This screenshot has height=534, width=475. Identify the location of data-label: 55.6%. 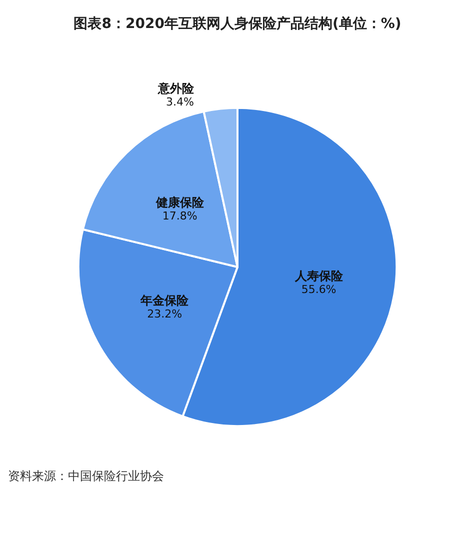
(318, 289).